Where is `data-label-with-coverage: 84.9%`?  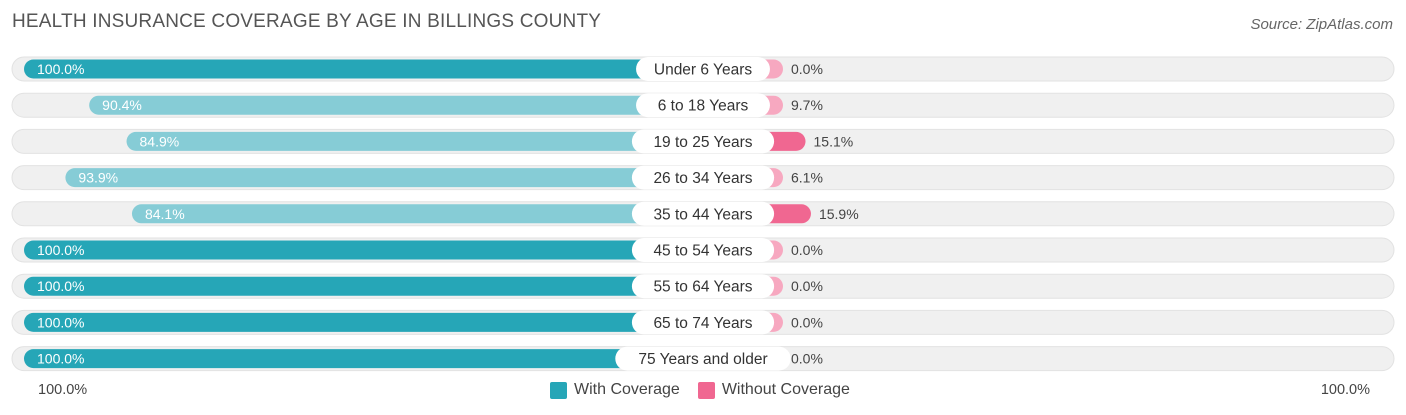 data-label-with-coverage: 84.9% is located at coordinates (160, 141).